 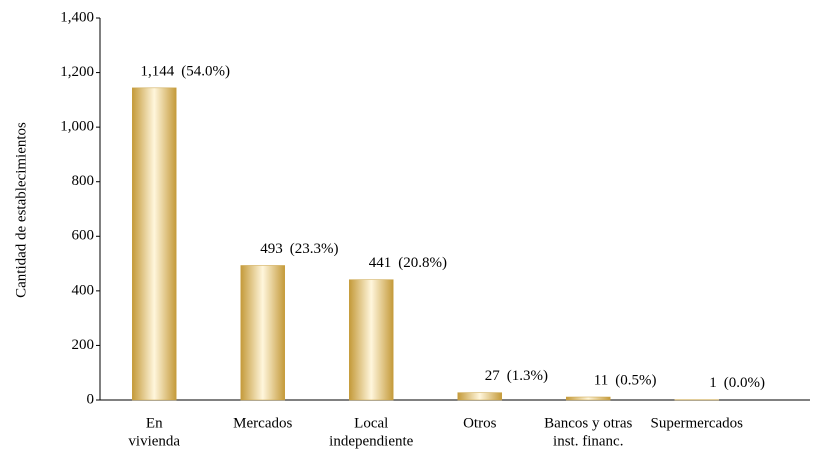 What do you see at coordinates (713, 383) in the screenshot?
I see `value-label: 1` at bounding box center [713, 383].